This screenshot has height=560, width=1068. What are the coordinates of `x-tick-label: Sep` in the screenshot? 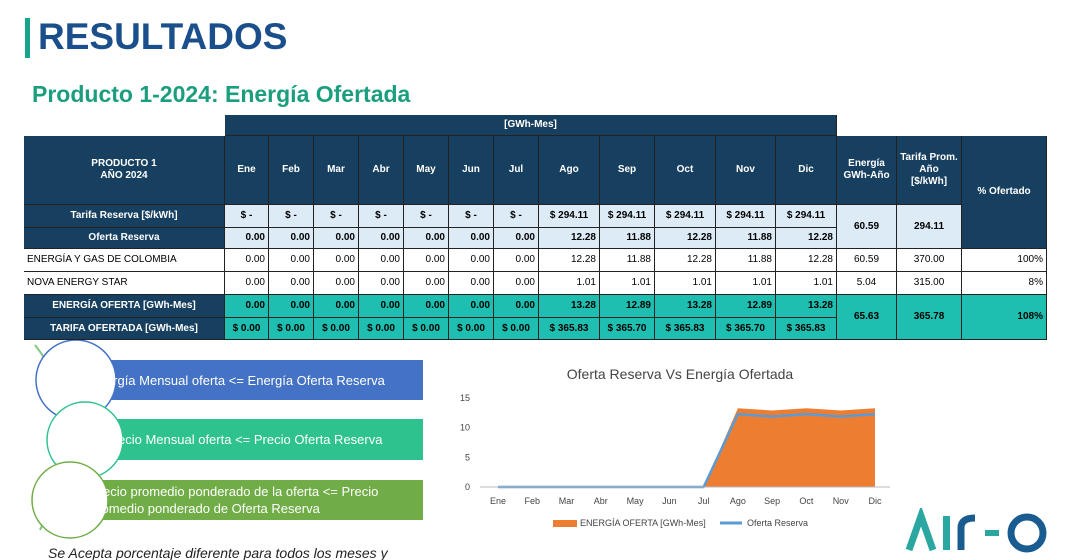 It's located at (772, 501).